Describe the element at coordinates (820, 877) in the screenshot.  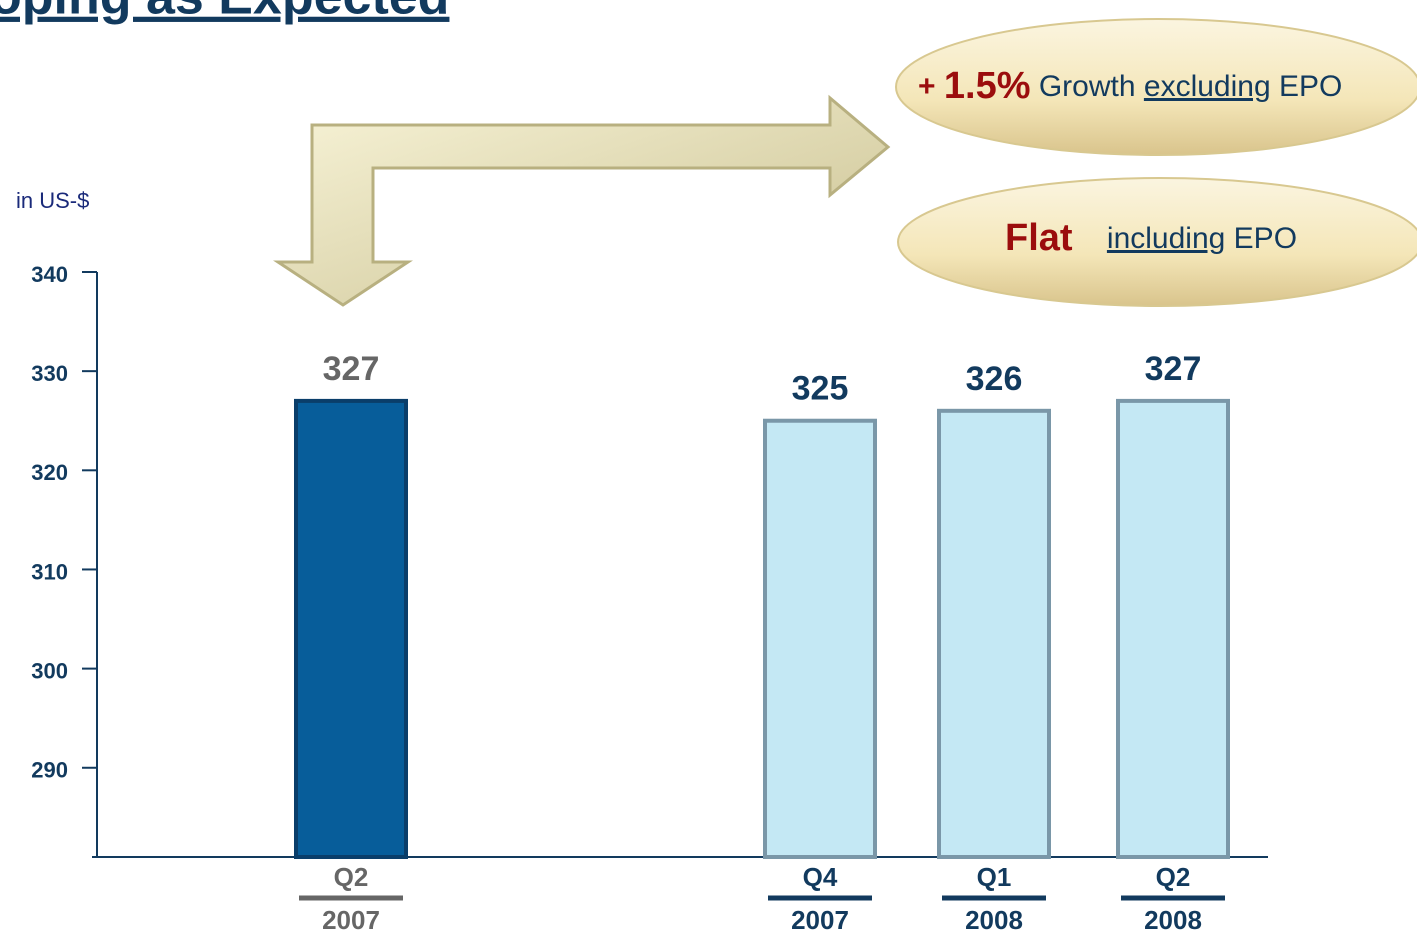
I see `x-tick-label: Q4` at that location.